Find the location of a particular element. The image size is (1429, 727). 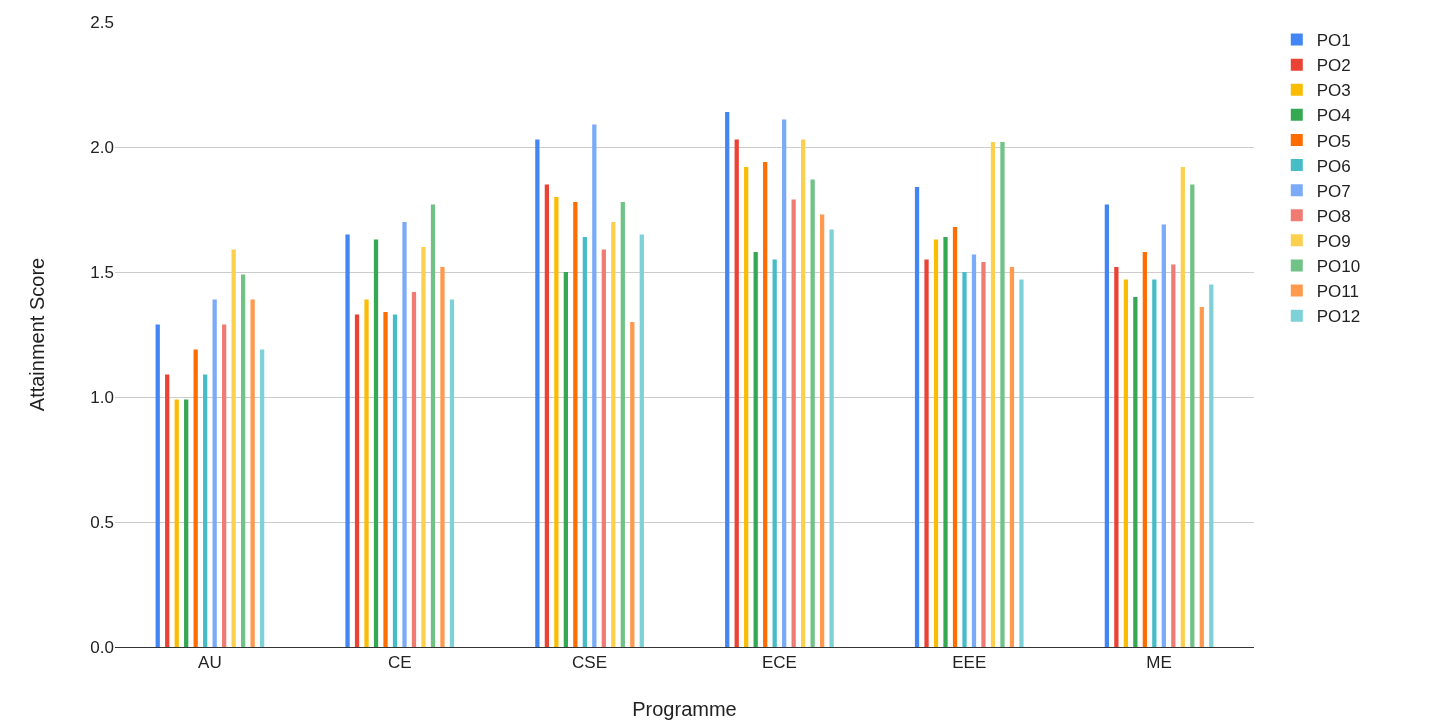

y-tick-label: 1.0 is located at coordinates (102, 397).